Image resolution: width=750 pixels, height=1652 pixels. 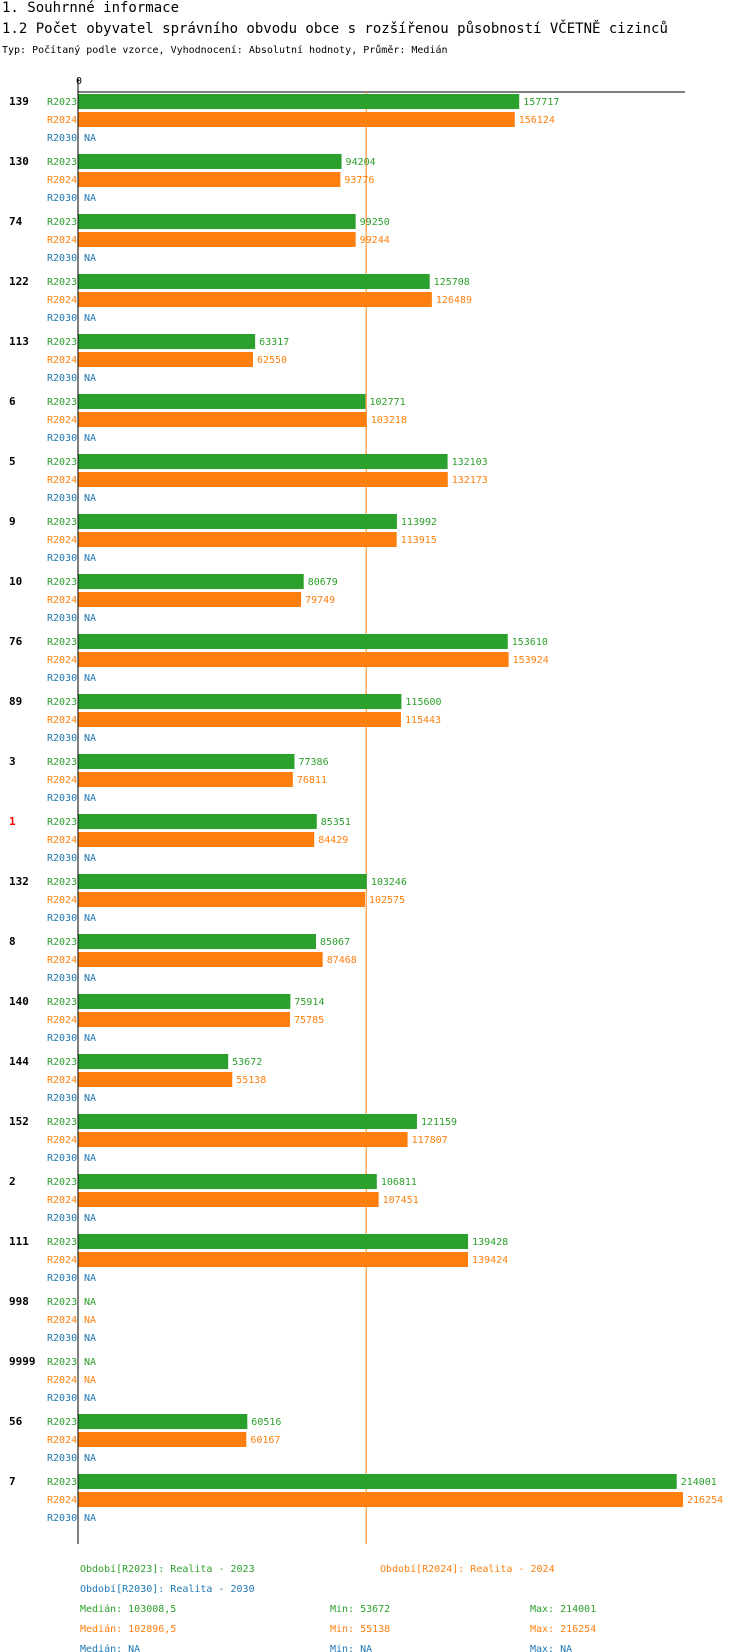 What do you see at coordinates (16, 641) in the screenshot?
I see `category-label: 76` at bounding box center [16, 641].